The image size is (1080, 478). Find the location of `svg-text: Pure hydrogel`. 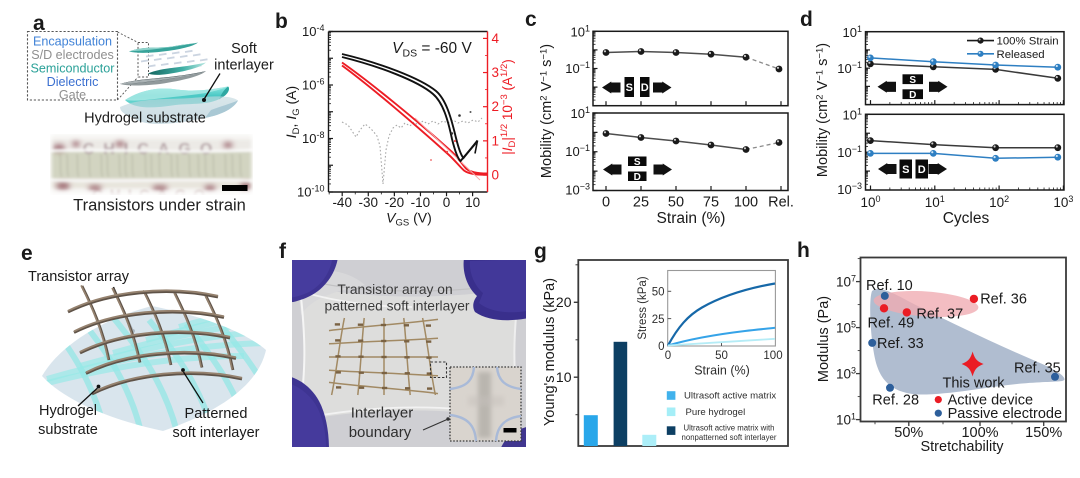

svg-text: Pure hydrogel is located at coordinates (716, 412).